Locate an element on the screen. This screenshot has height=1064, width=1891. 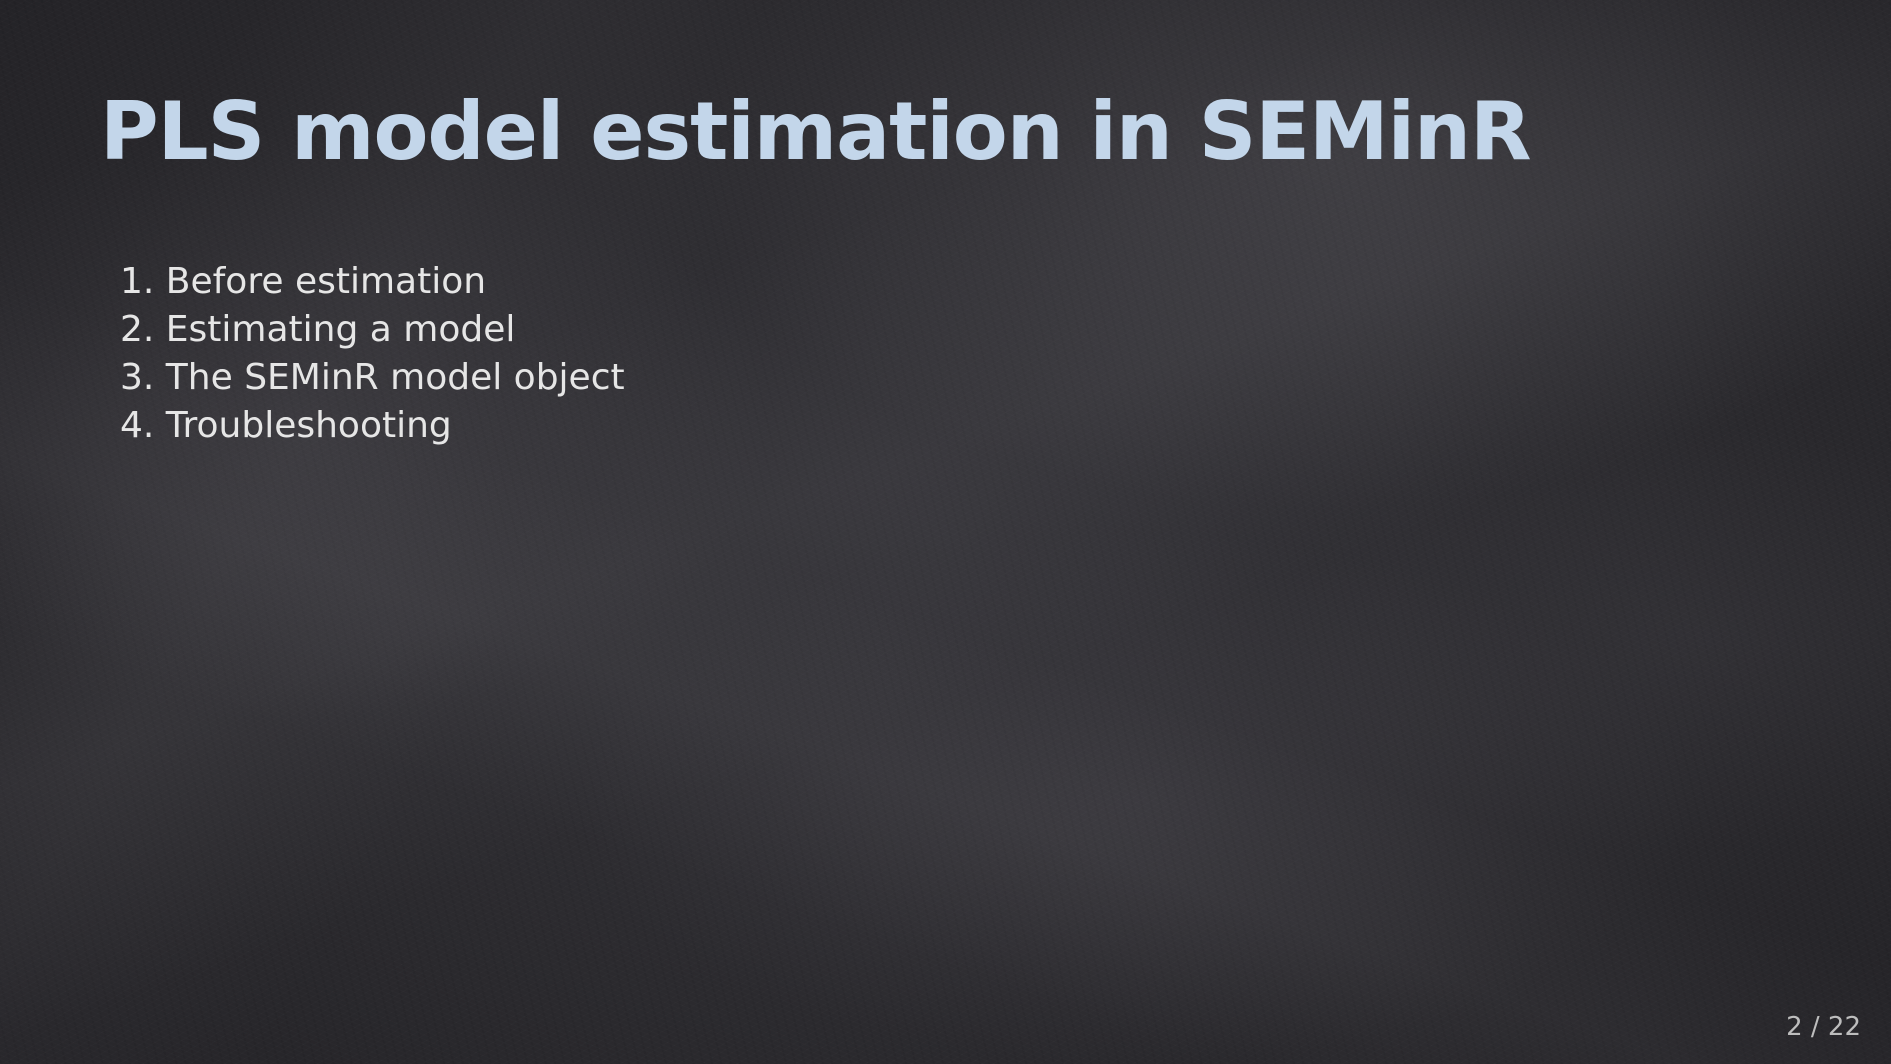
outline-item: 3. The SEMinR model object is located at coordinates (372, 378).